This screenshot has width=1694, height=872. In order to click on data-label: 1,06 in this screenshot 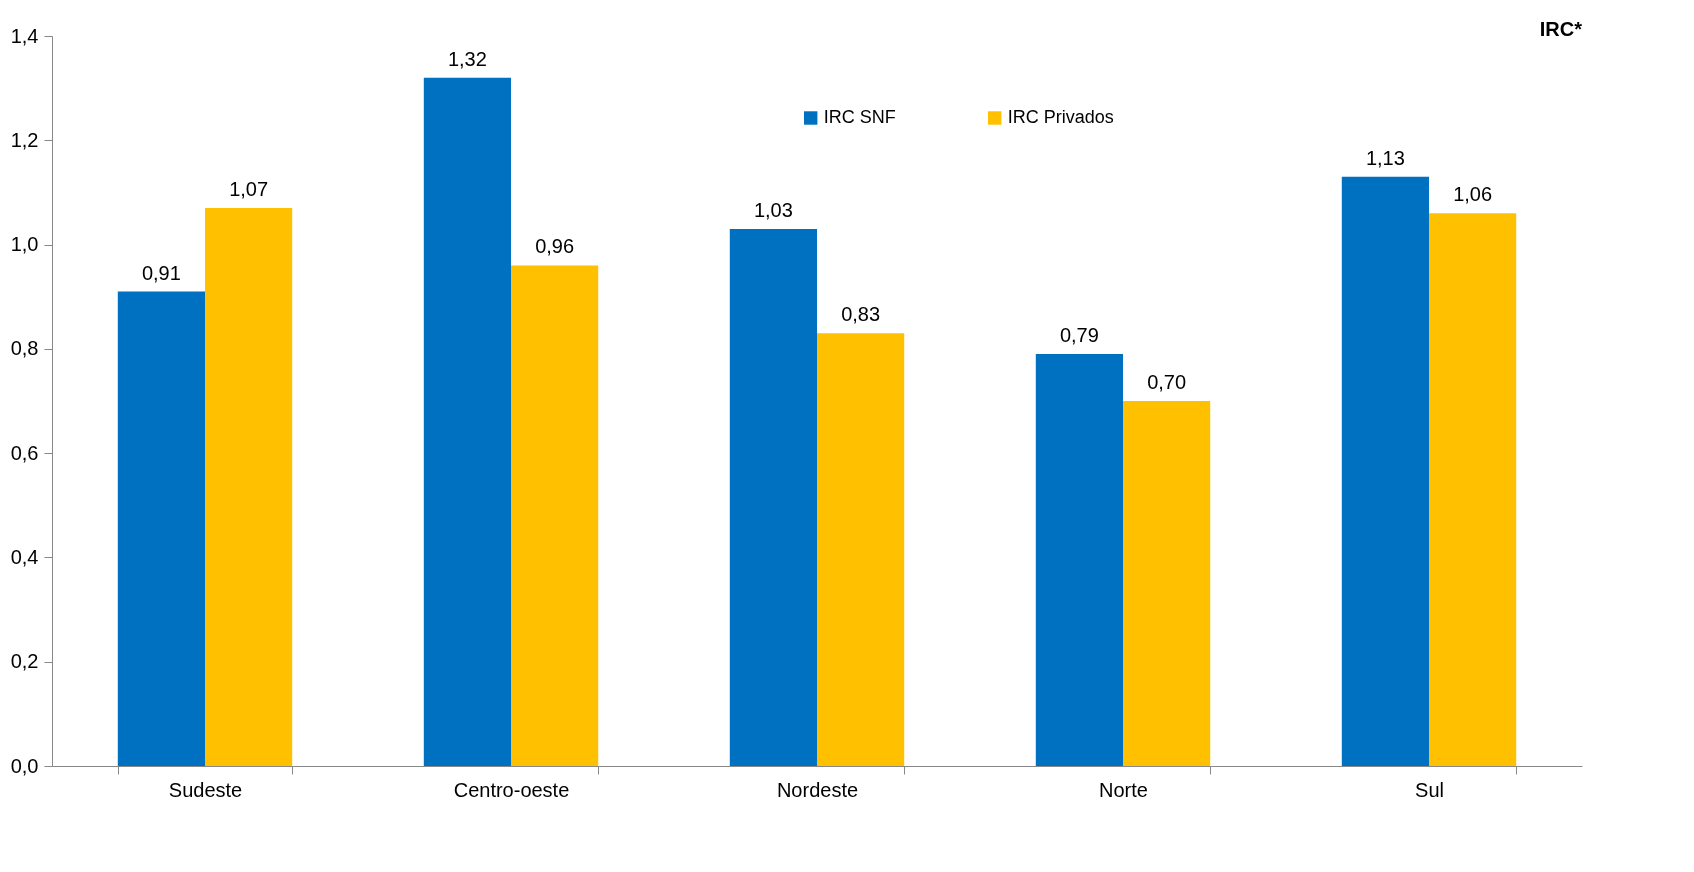, I will do `click(1473, 194)`.